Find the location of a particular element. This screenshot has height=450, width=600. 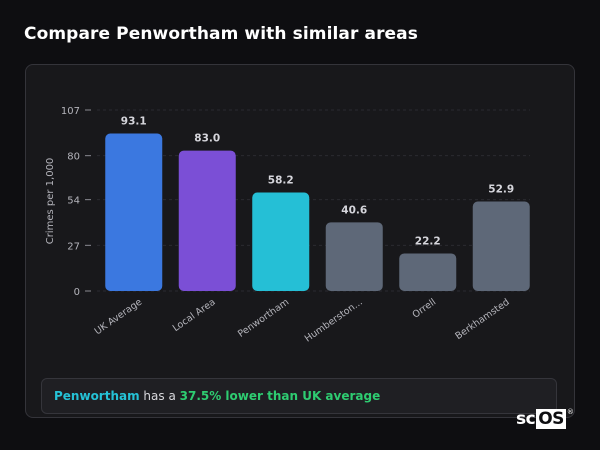

y-tick-label: 0 is located at coordinates (77, 292).